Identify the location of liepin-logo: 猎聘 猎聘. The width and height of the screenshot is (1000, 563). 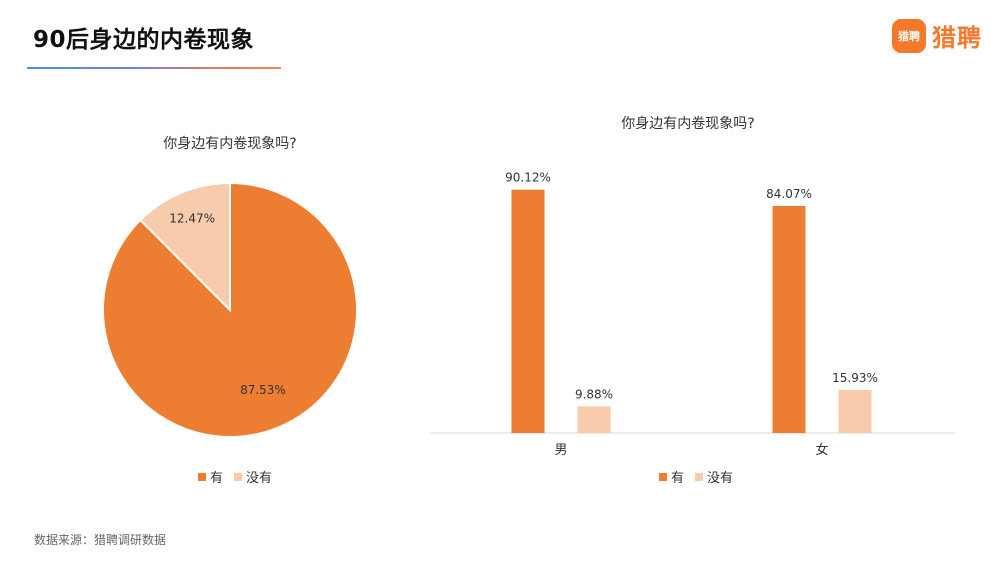
(937, 35).